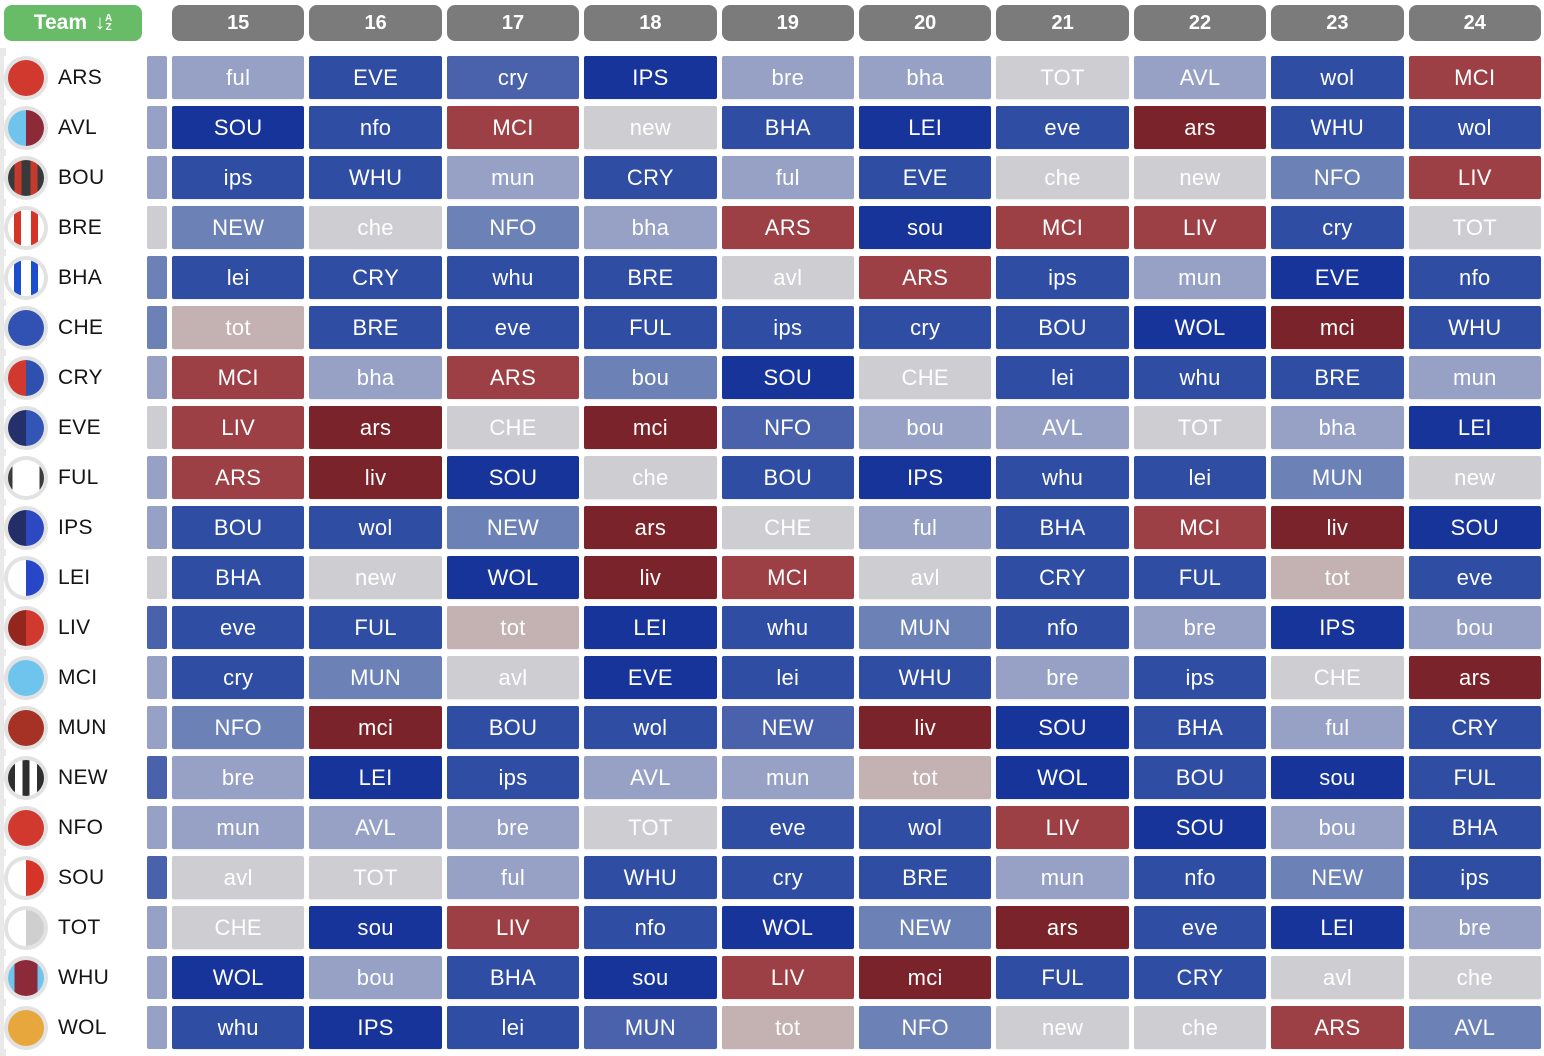  Describe the element at coordinates (513, 577) in the screenshot. I see `fixture-lei-gw17: WOL` at that location.